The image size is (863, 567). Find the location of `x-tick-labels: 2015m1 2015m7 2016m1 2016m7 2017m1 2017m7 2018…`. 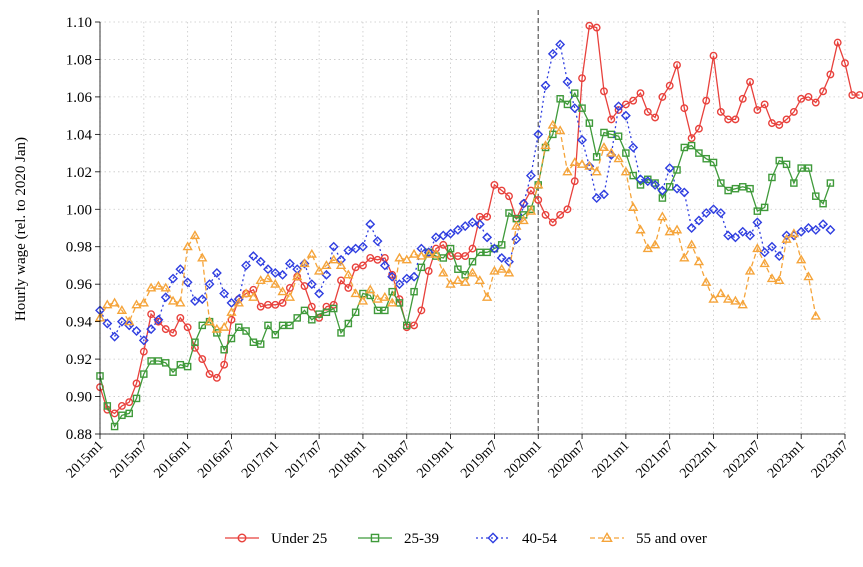

x-tick-labels: 2015m1 2015m7 2016m1 2016m7 2017m1 2017m7 2018… is located at coordinates (458, 459).